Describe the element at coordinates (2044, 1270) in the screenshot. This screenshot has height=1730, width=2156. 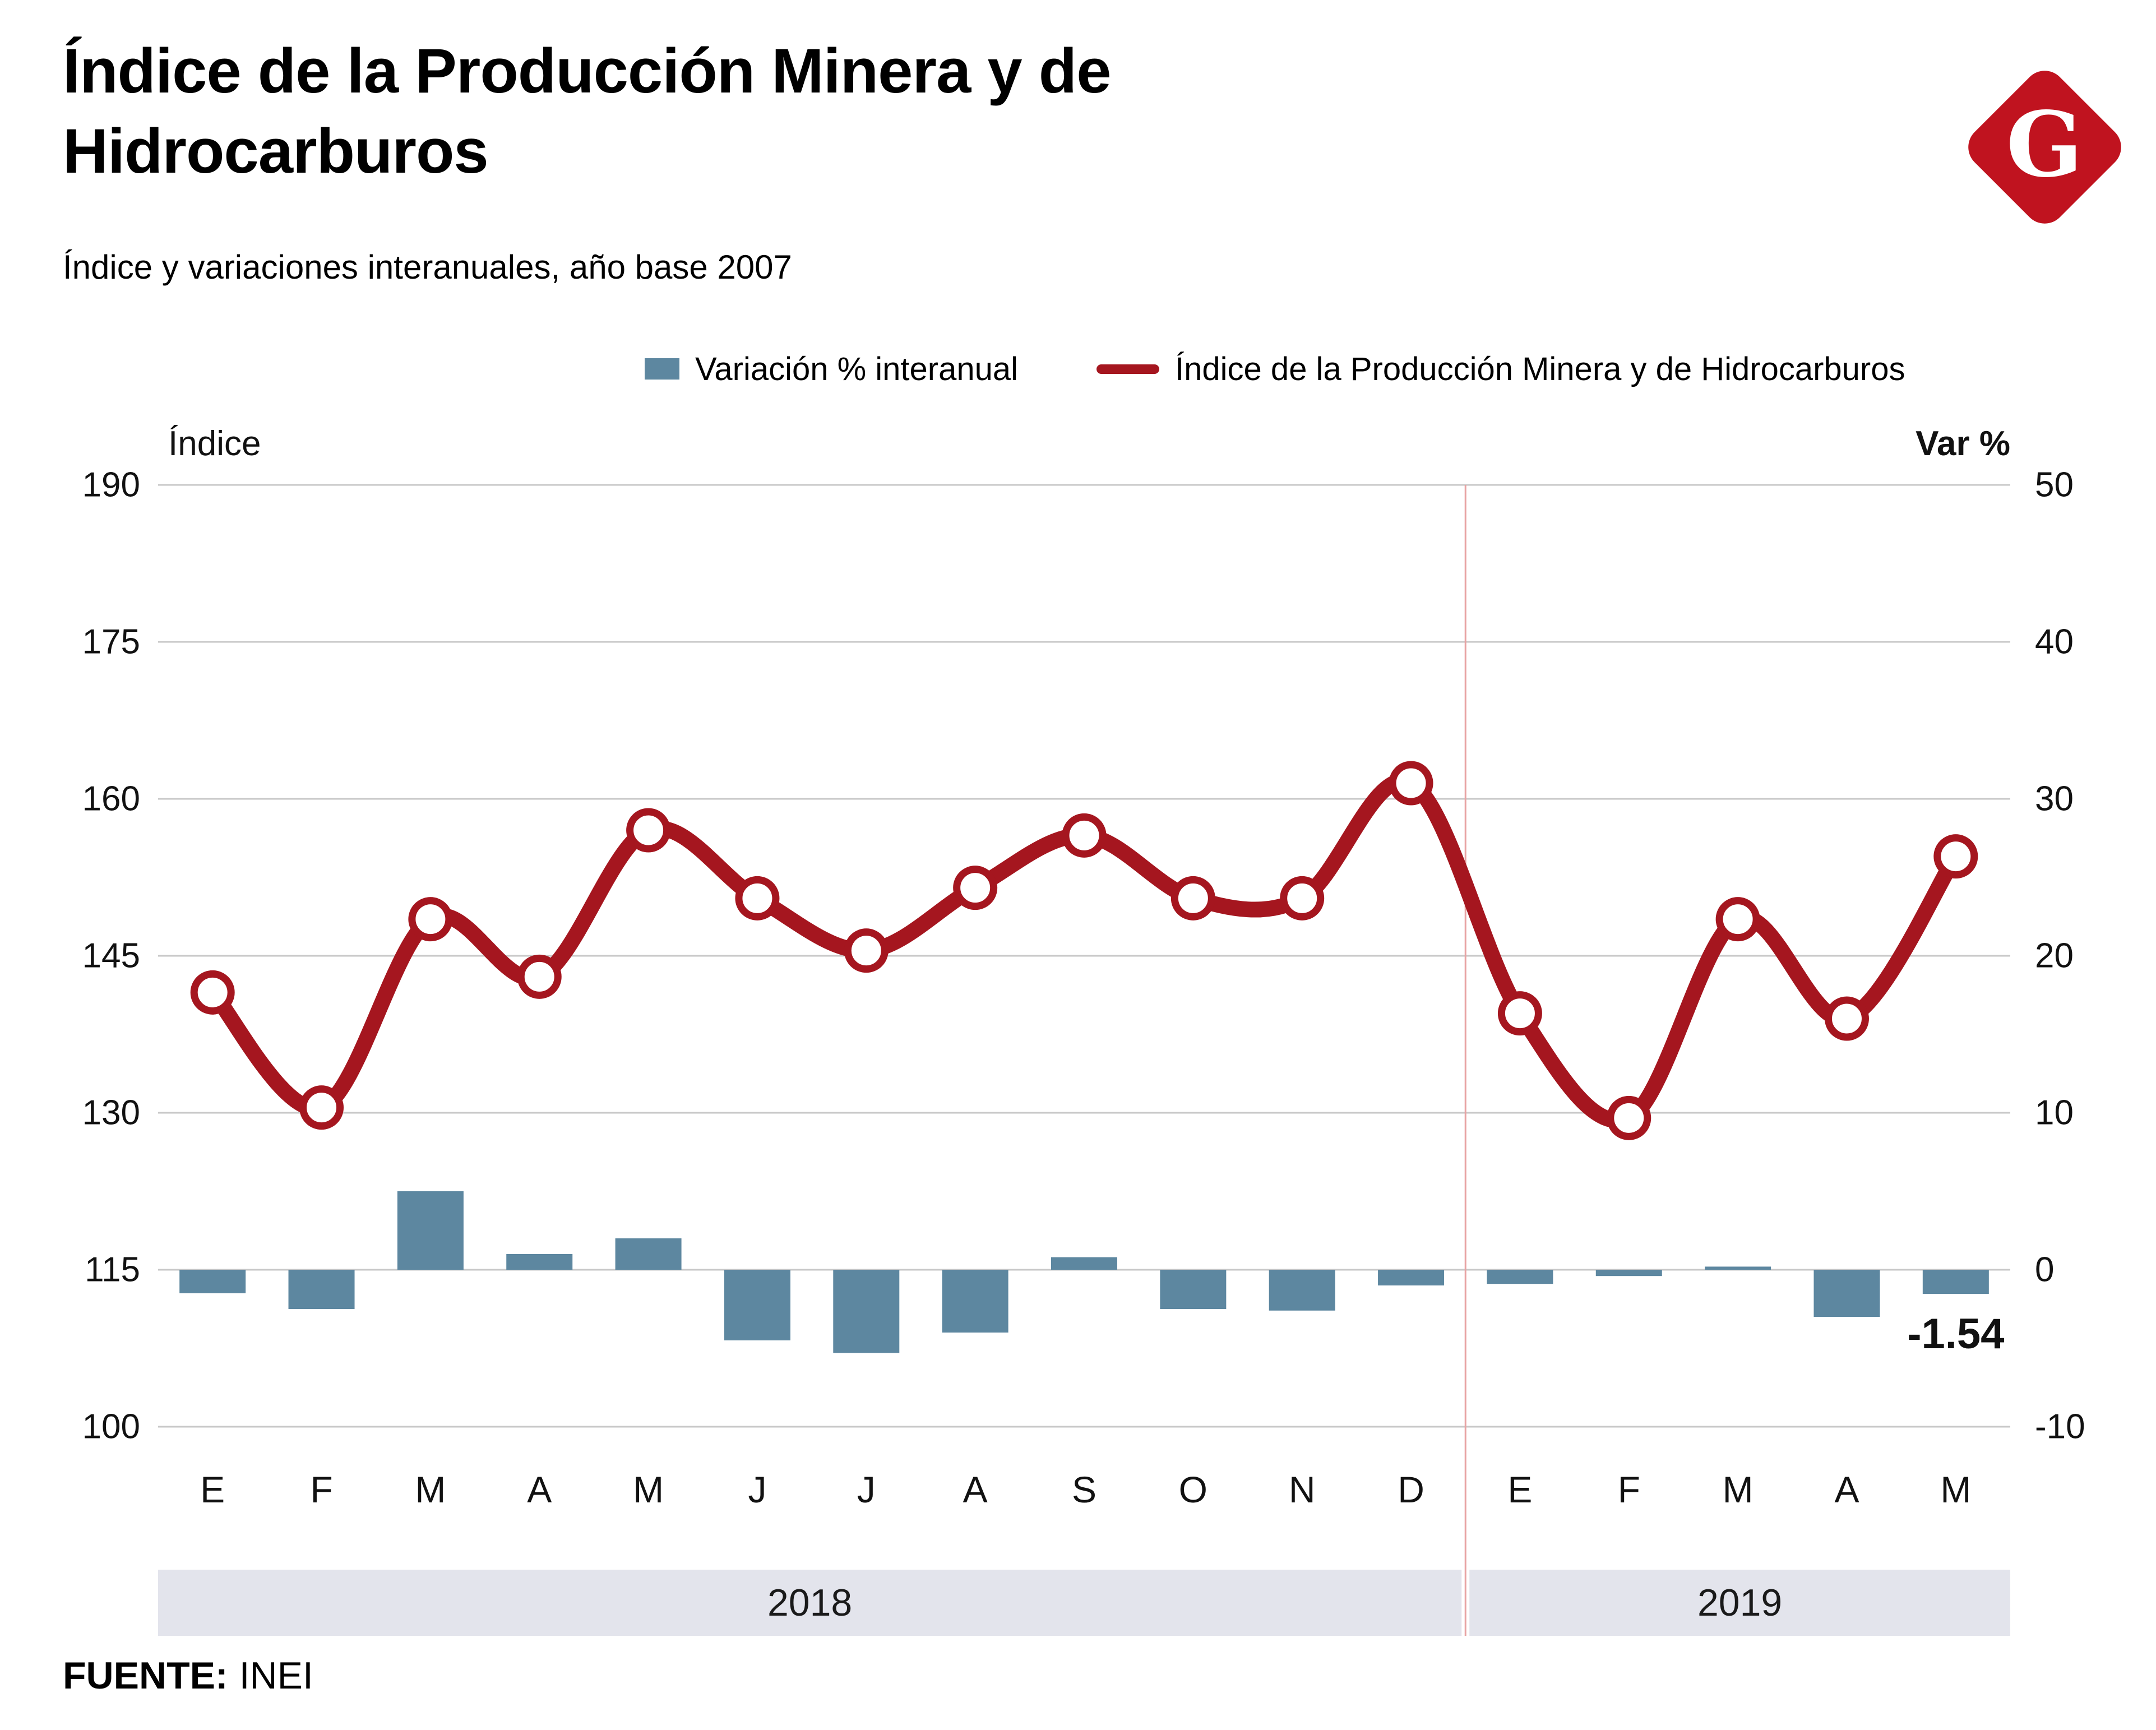
I see `right-tick-label: 0` at that location.